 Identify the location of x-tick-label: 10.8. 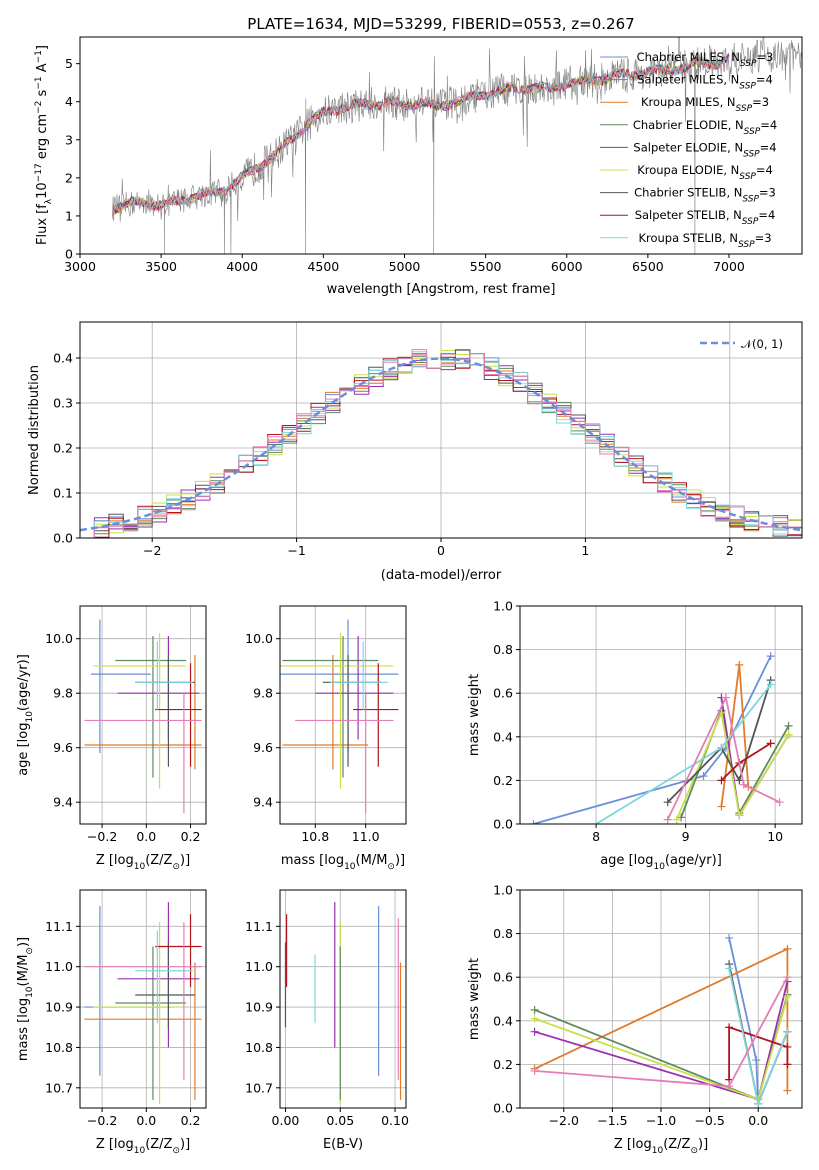
(315, 836).